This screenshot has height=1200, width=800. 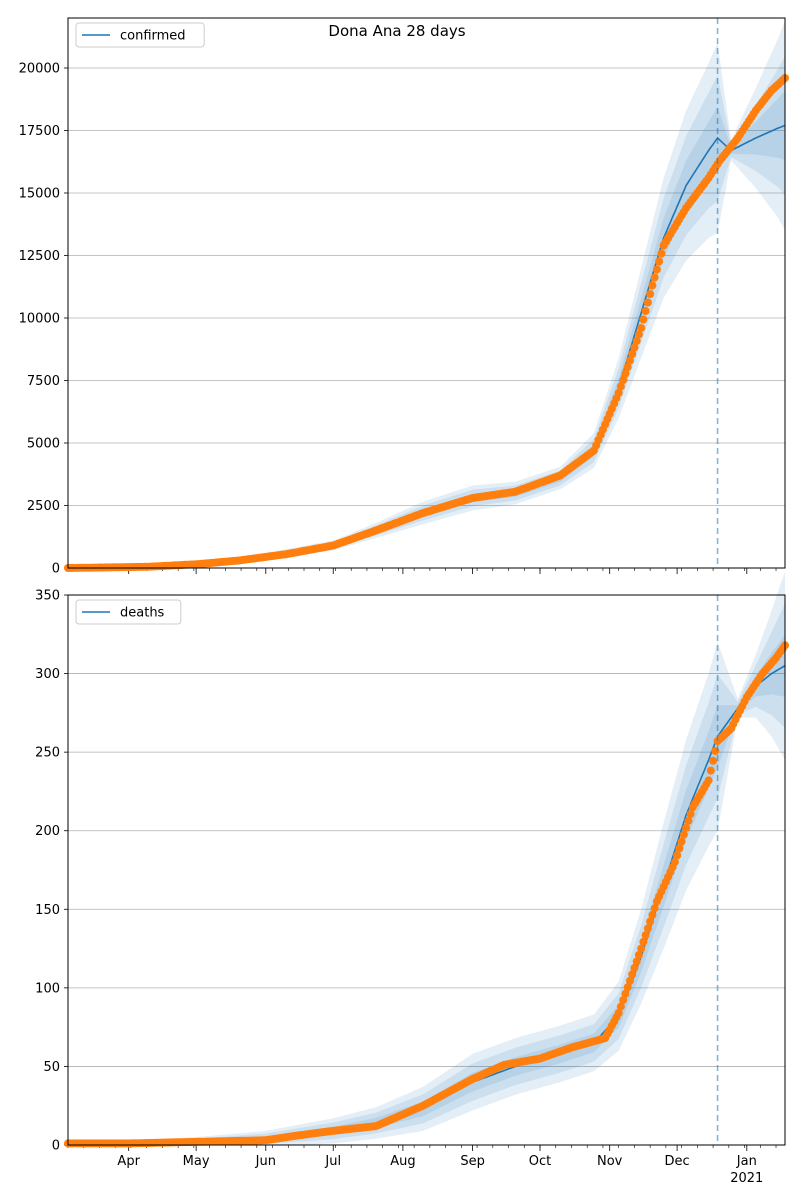 I want to click on y-tick-label: 250, so click(x=47, y=753).